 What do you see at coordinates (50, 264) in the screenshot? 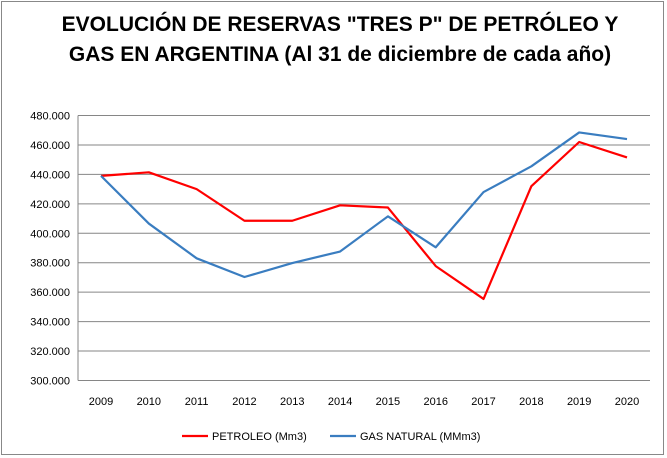
I see `y-tick-label: 380.000` at bounding box center [50, 264].